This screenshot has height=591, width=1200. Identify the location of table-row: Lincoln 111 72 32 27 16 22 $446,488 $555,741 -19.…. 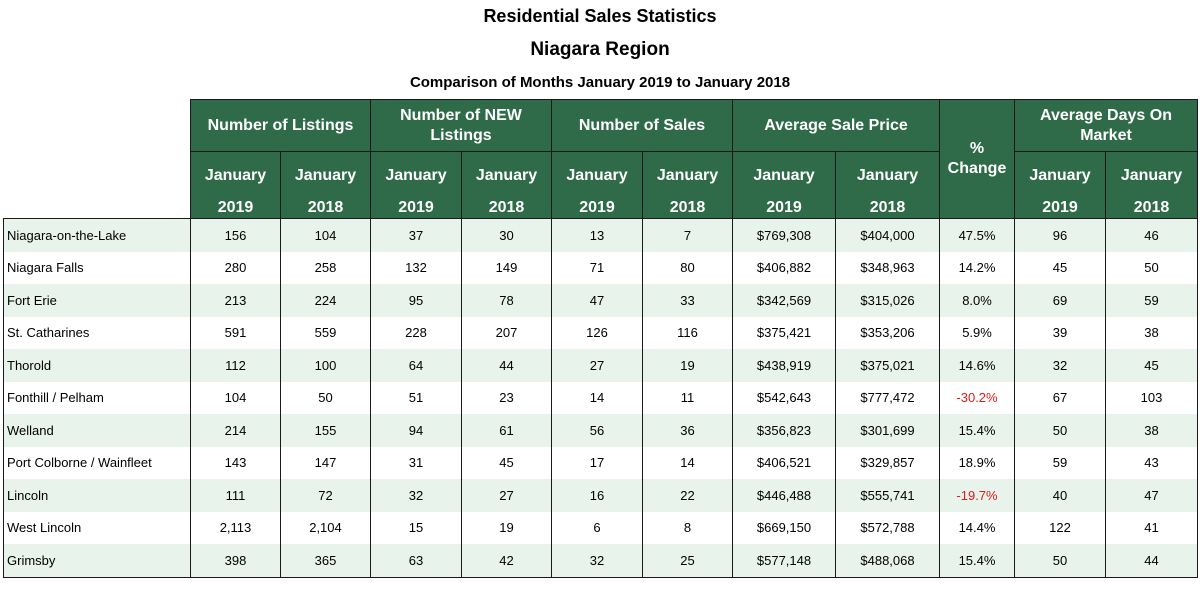
(601, 495).